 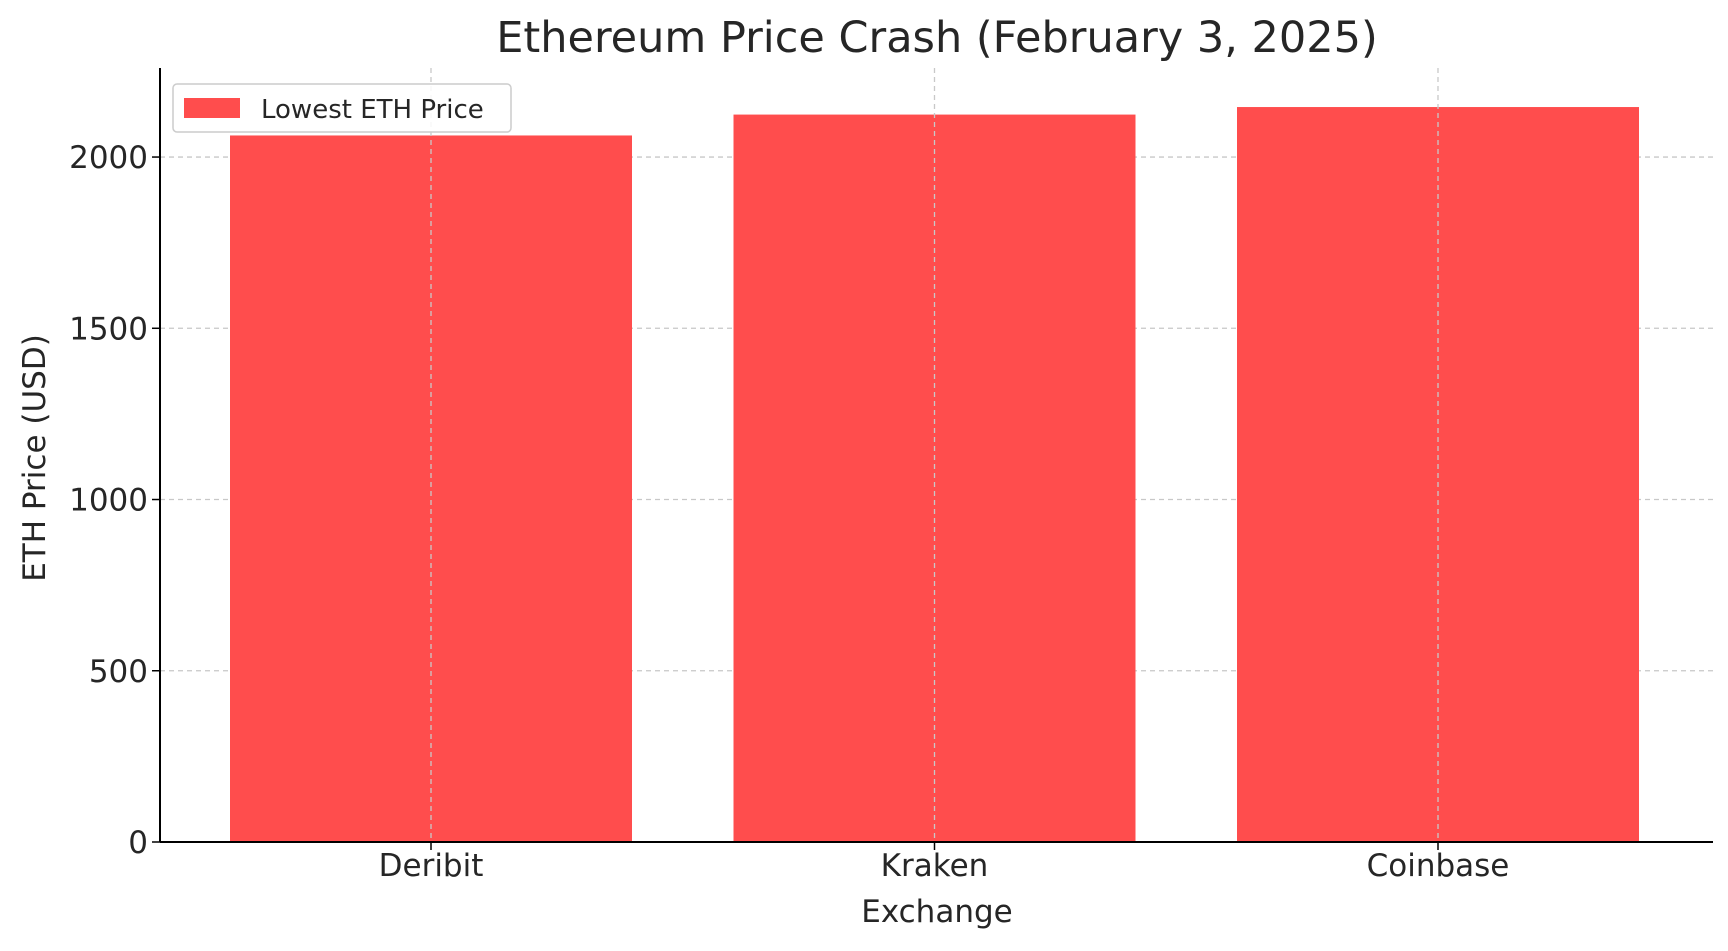 I want to click on y-tick-label: 500, so click(x=118, y=672).